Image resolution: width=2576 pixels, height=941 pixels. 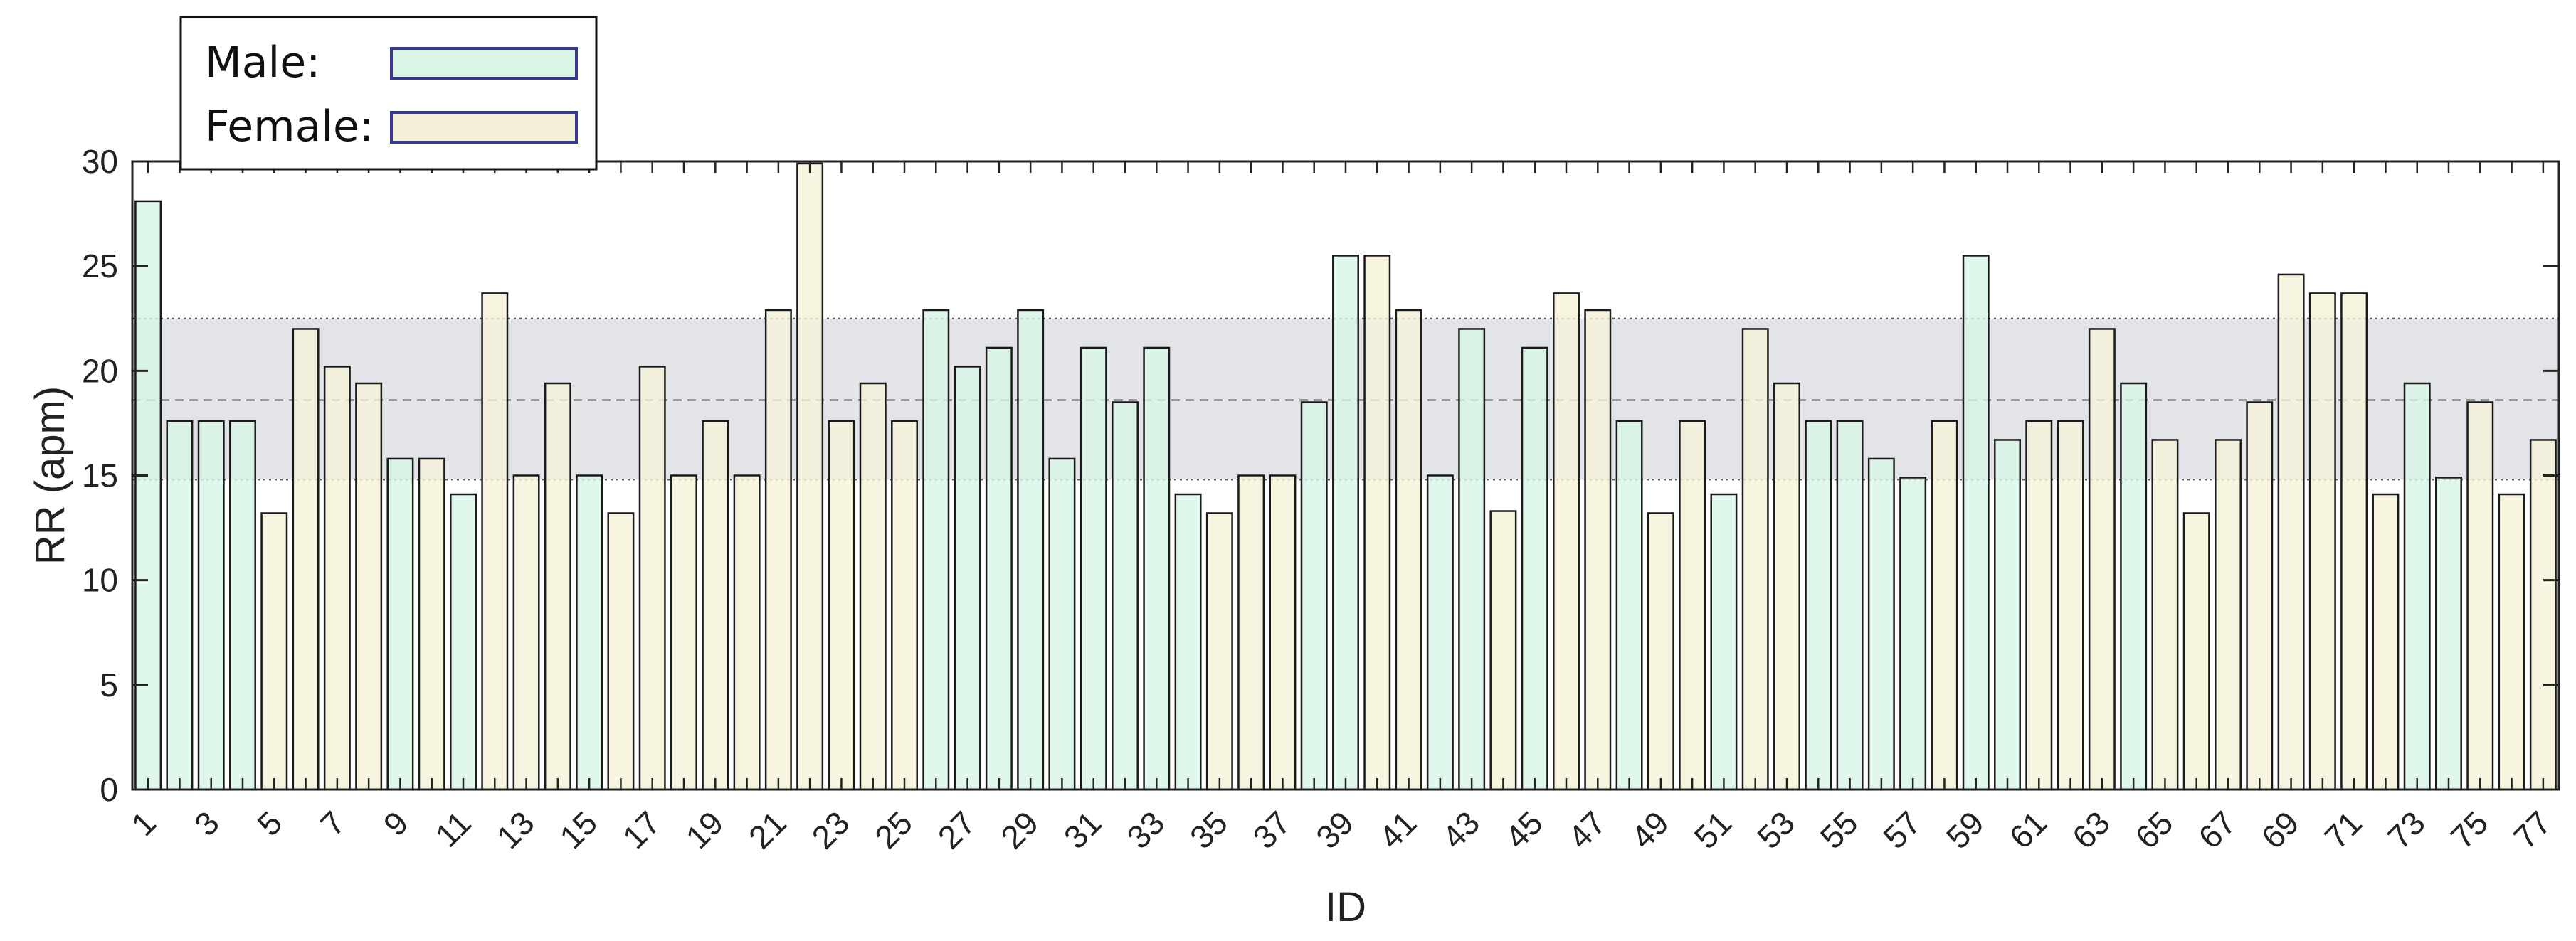 I want to click on x-tick-label: 57, so click(x=1902, y=830).